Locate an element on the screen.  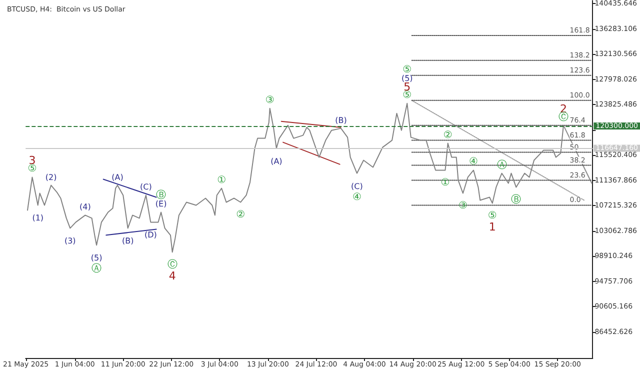
annotation: (4) is located at coordinates (85, 207).